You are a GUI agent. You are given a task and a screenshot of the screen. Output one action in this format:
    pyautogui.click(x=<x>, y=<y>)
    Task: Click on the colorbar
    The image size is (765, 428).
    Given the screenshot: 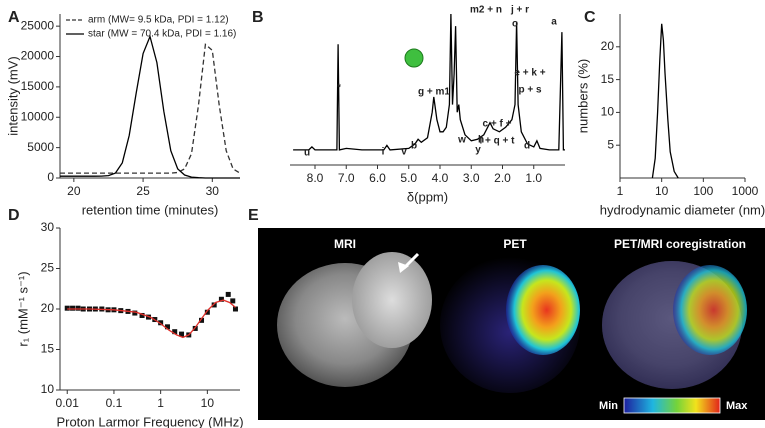 What is the action you would take?
    pyautogui.click(x=672, y=405)
    